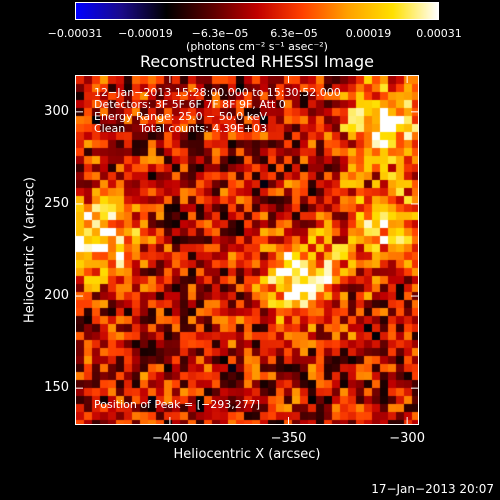 This screenshot has height=500, width=500. What do you see at coordinates (288, 438) in the screenshot?
I see `x-tick-label: −350` at bounding box center [288, 438].